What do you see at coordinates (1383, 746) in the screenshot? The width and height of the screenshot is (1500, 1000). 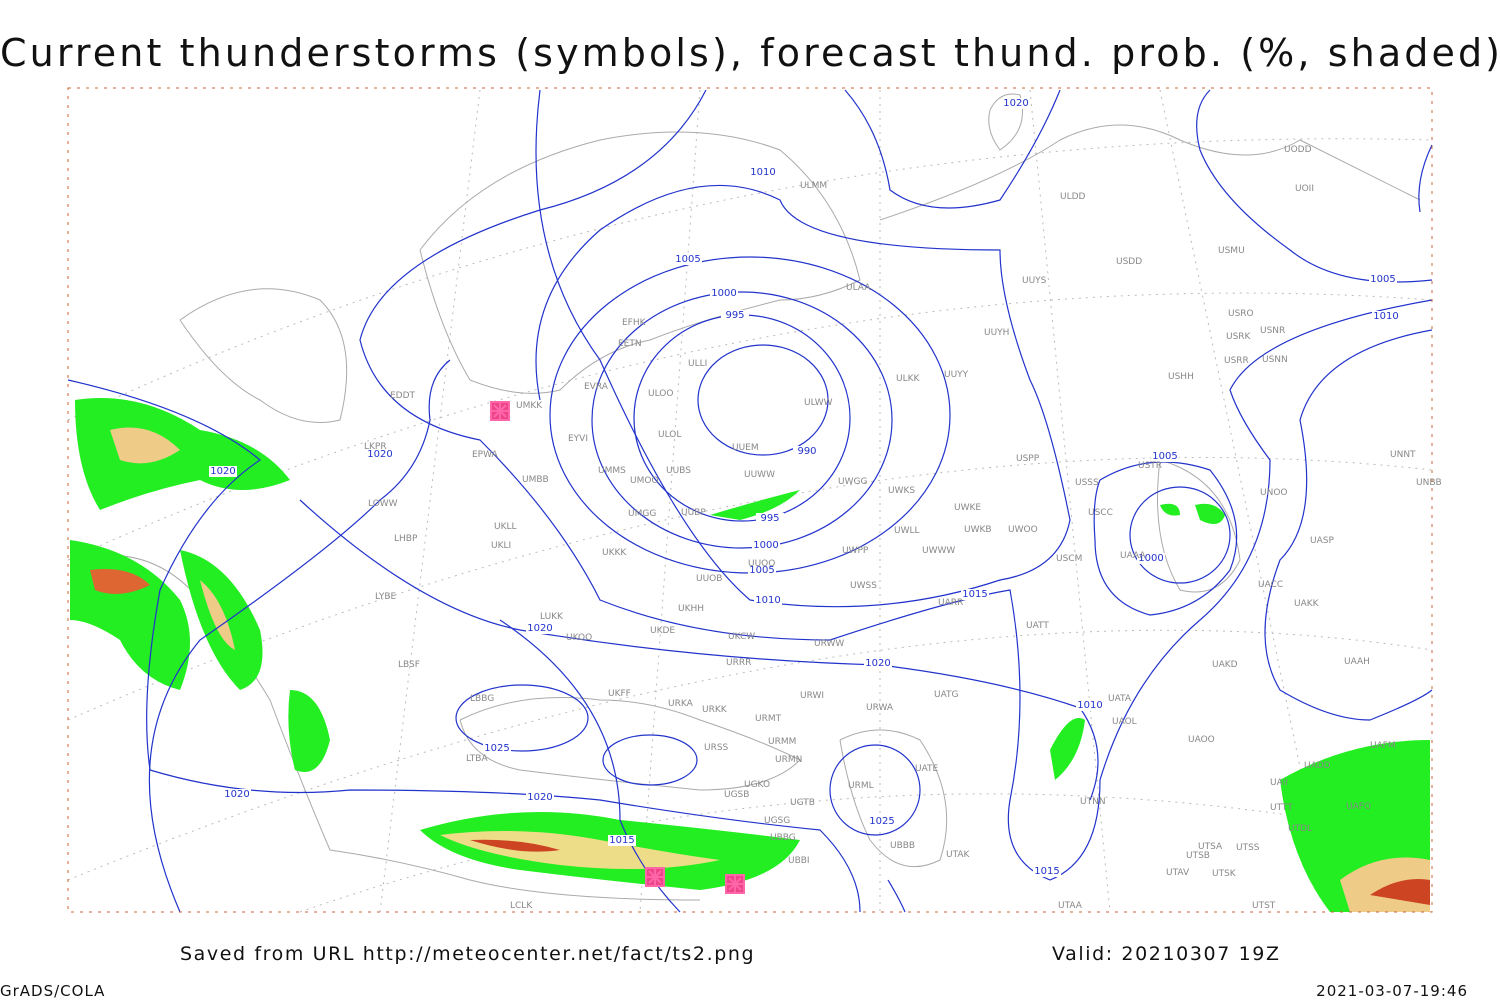 I see `station-label: UAFM` at bounding box center [1383, 746].